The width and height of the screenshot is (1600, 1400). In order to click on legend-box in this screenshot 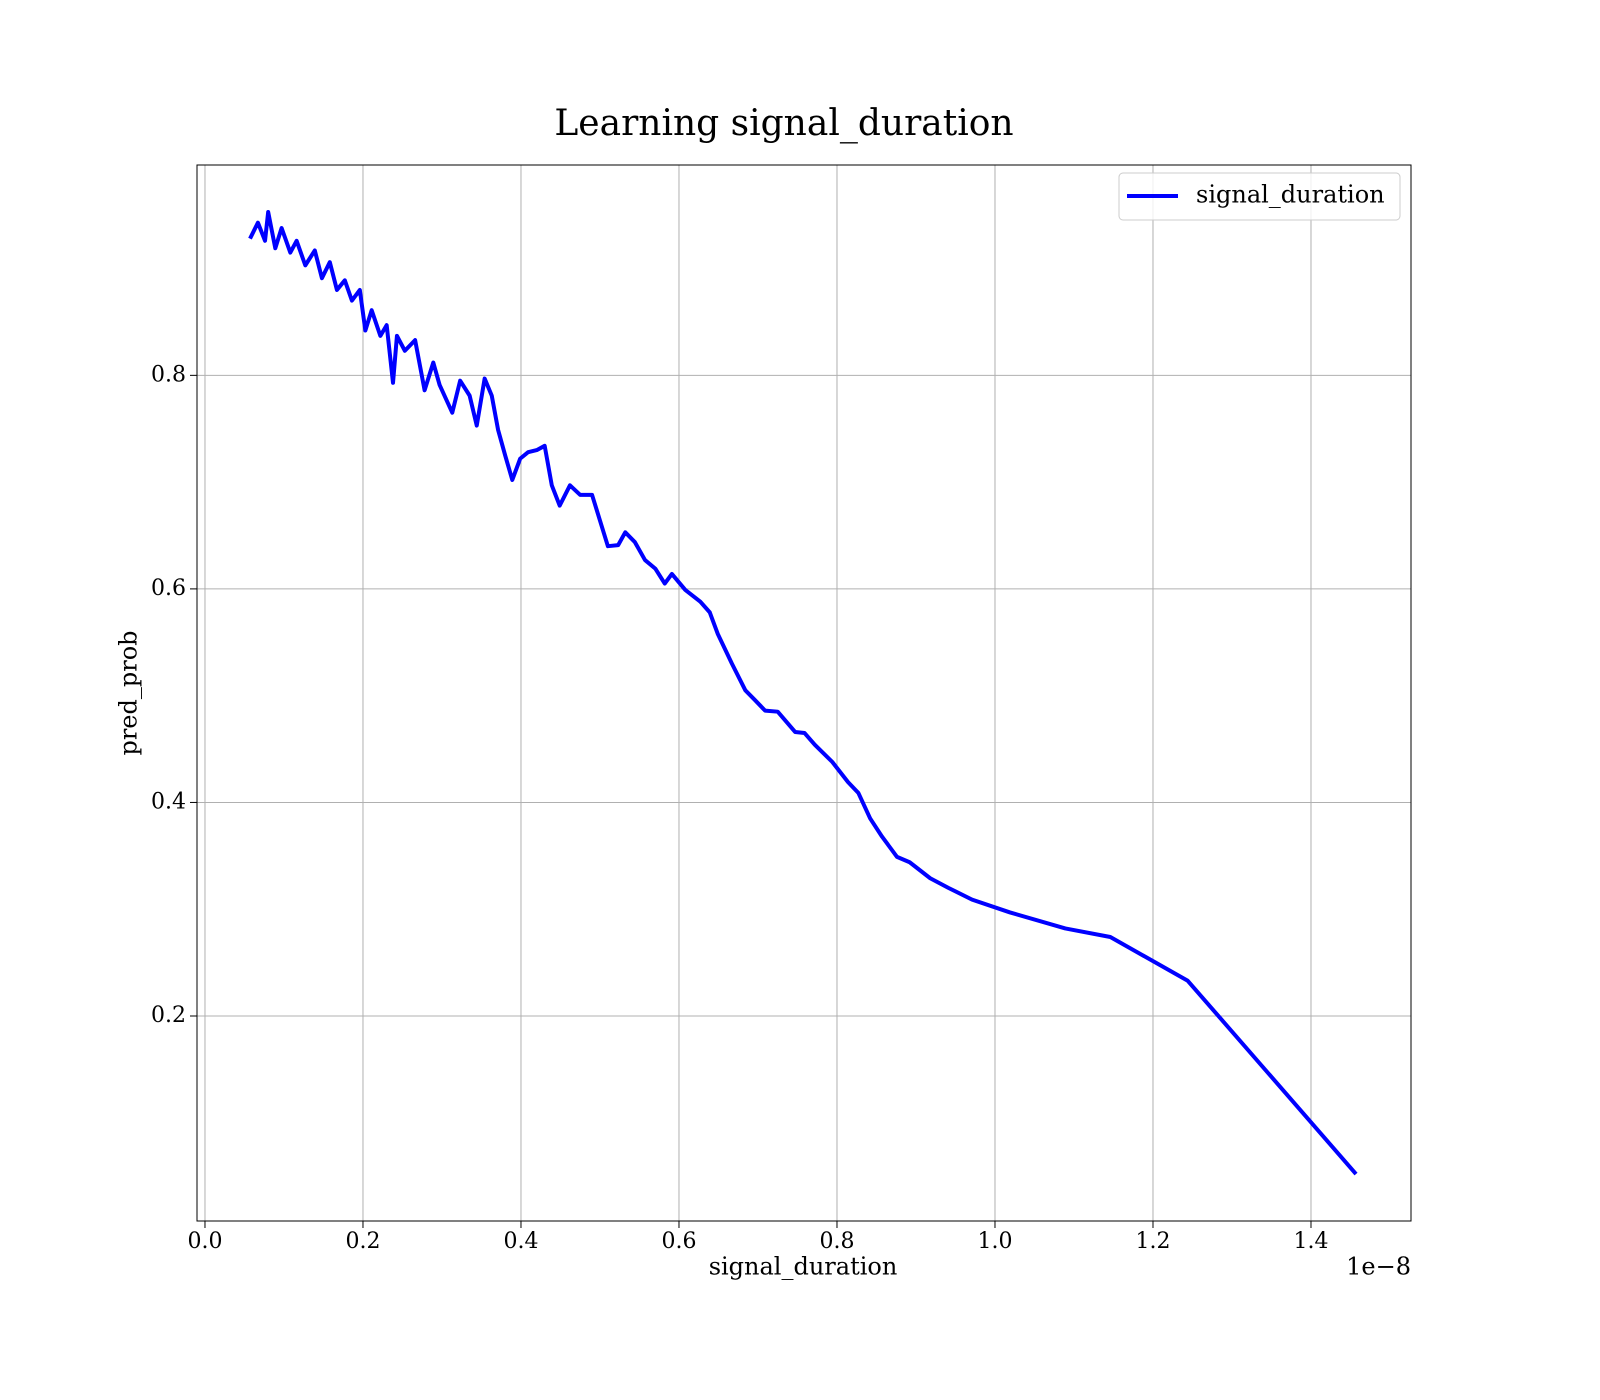, I will do `click(1259, 196)`.